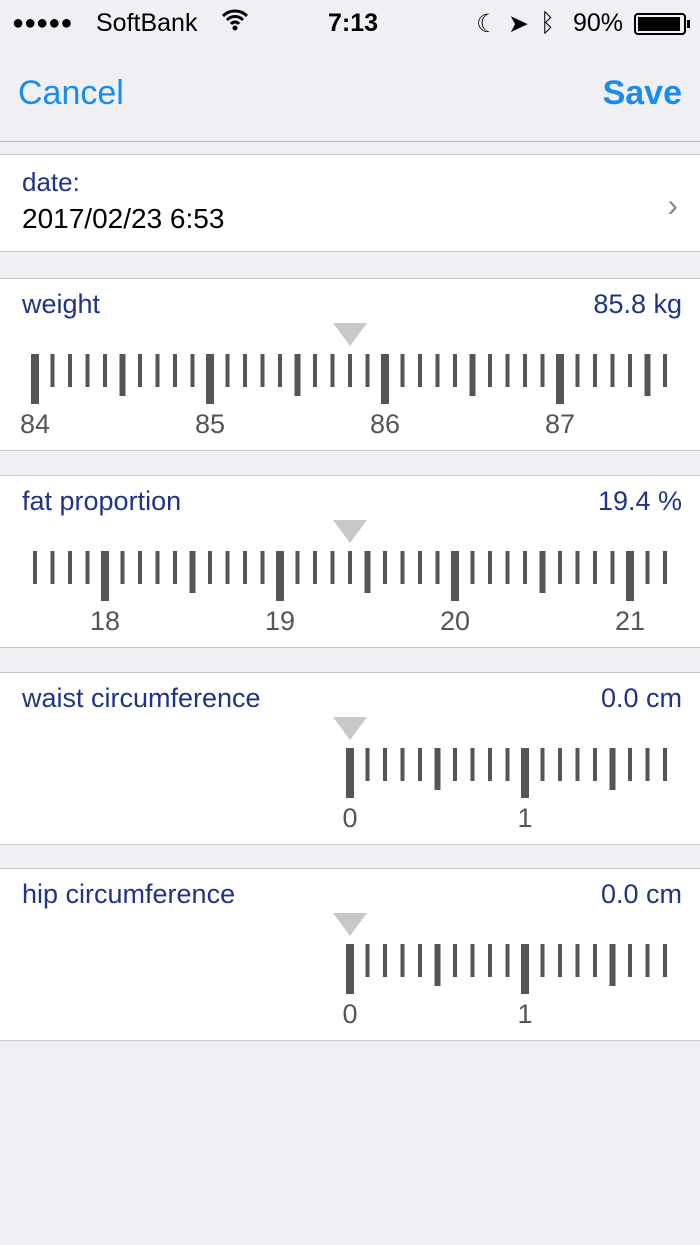  What do you see at coordinates (71, 93) in the screenshot?
I see `cancel-button: Cancel` at bounding box center [71, 93].